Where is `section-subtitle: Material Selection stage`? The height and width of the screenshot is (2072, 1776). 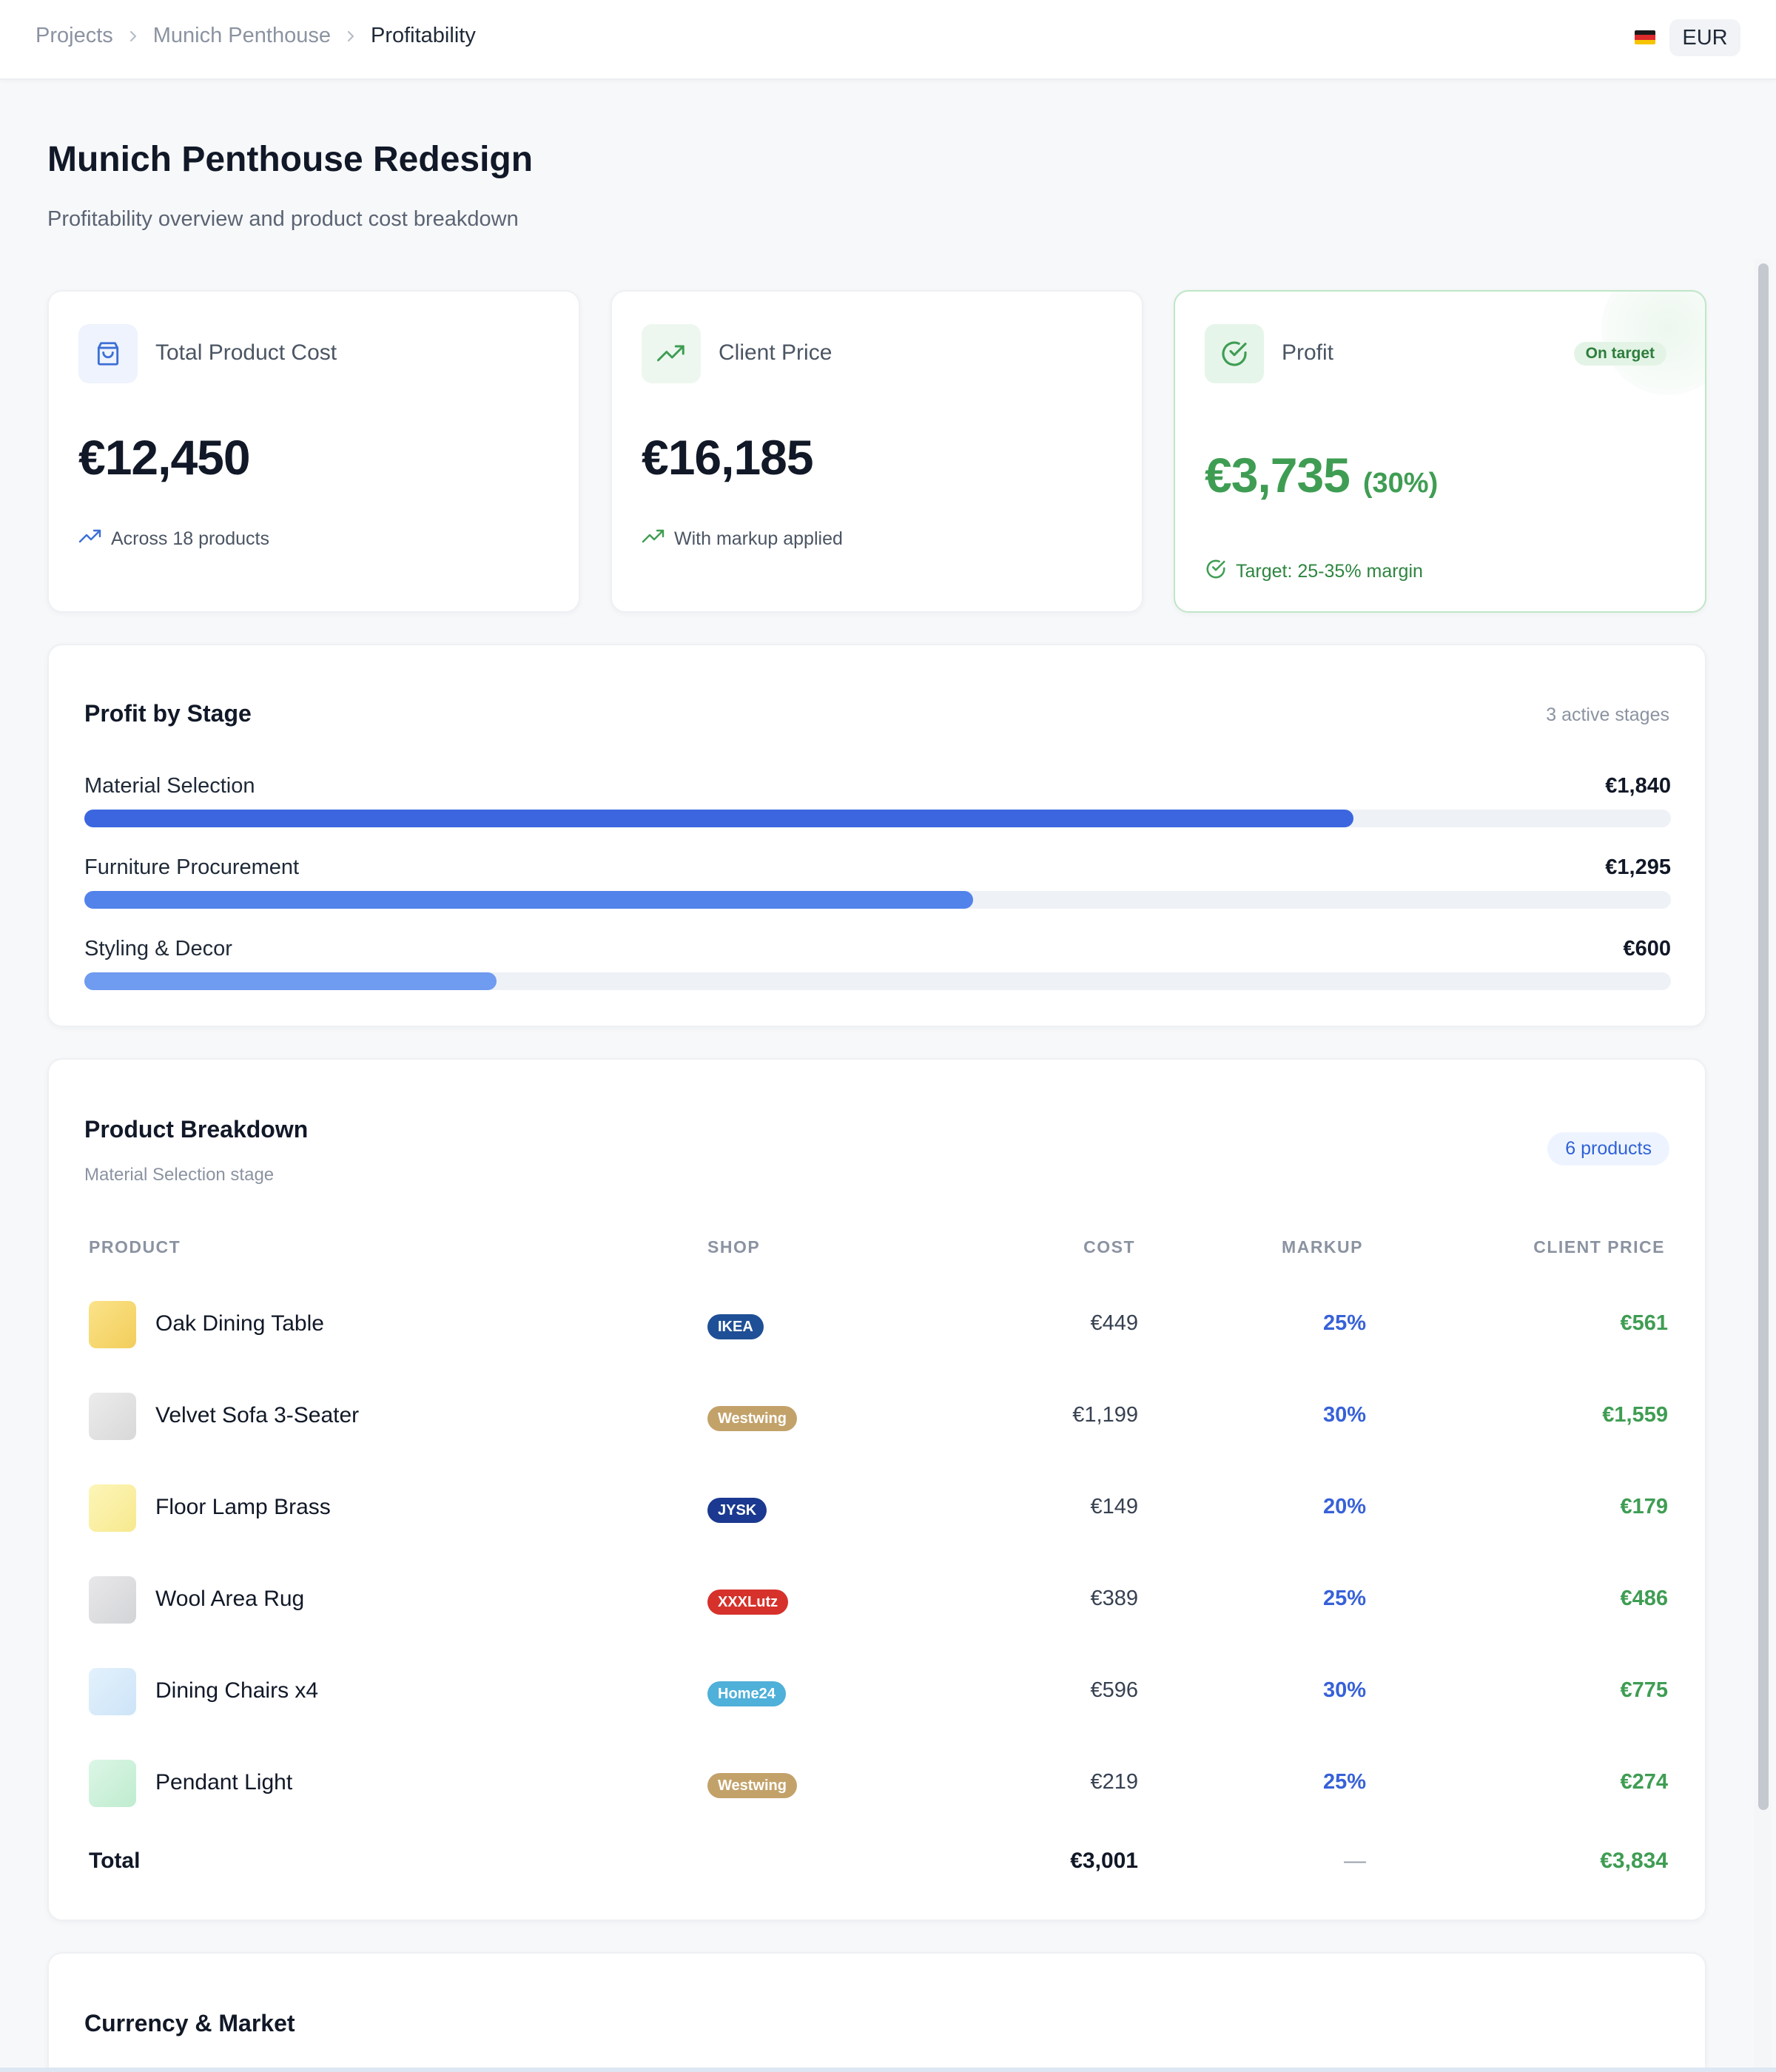 section-subtitle: Material Selection stage is located at coordinates (179, 1175).